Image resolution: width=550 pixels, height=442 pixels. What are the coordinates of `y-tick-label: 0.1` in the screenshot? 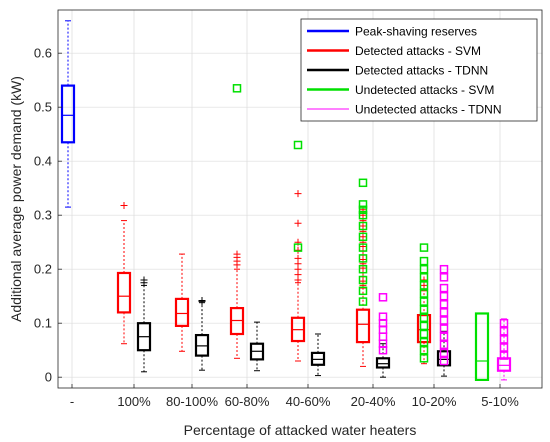 It's located at (43, 323).